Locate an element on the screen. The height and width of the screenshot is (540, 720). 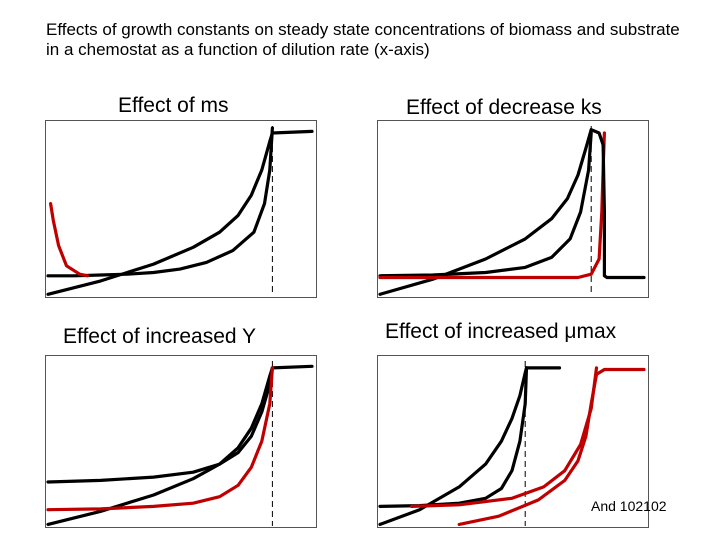
footer-credit: And 102102 is located at coordinates (629, 506).